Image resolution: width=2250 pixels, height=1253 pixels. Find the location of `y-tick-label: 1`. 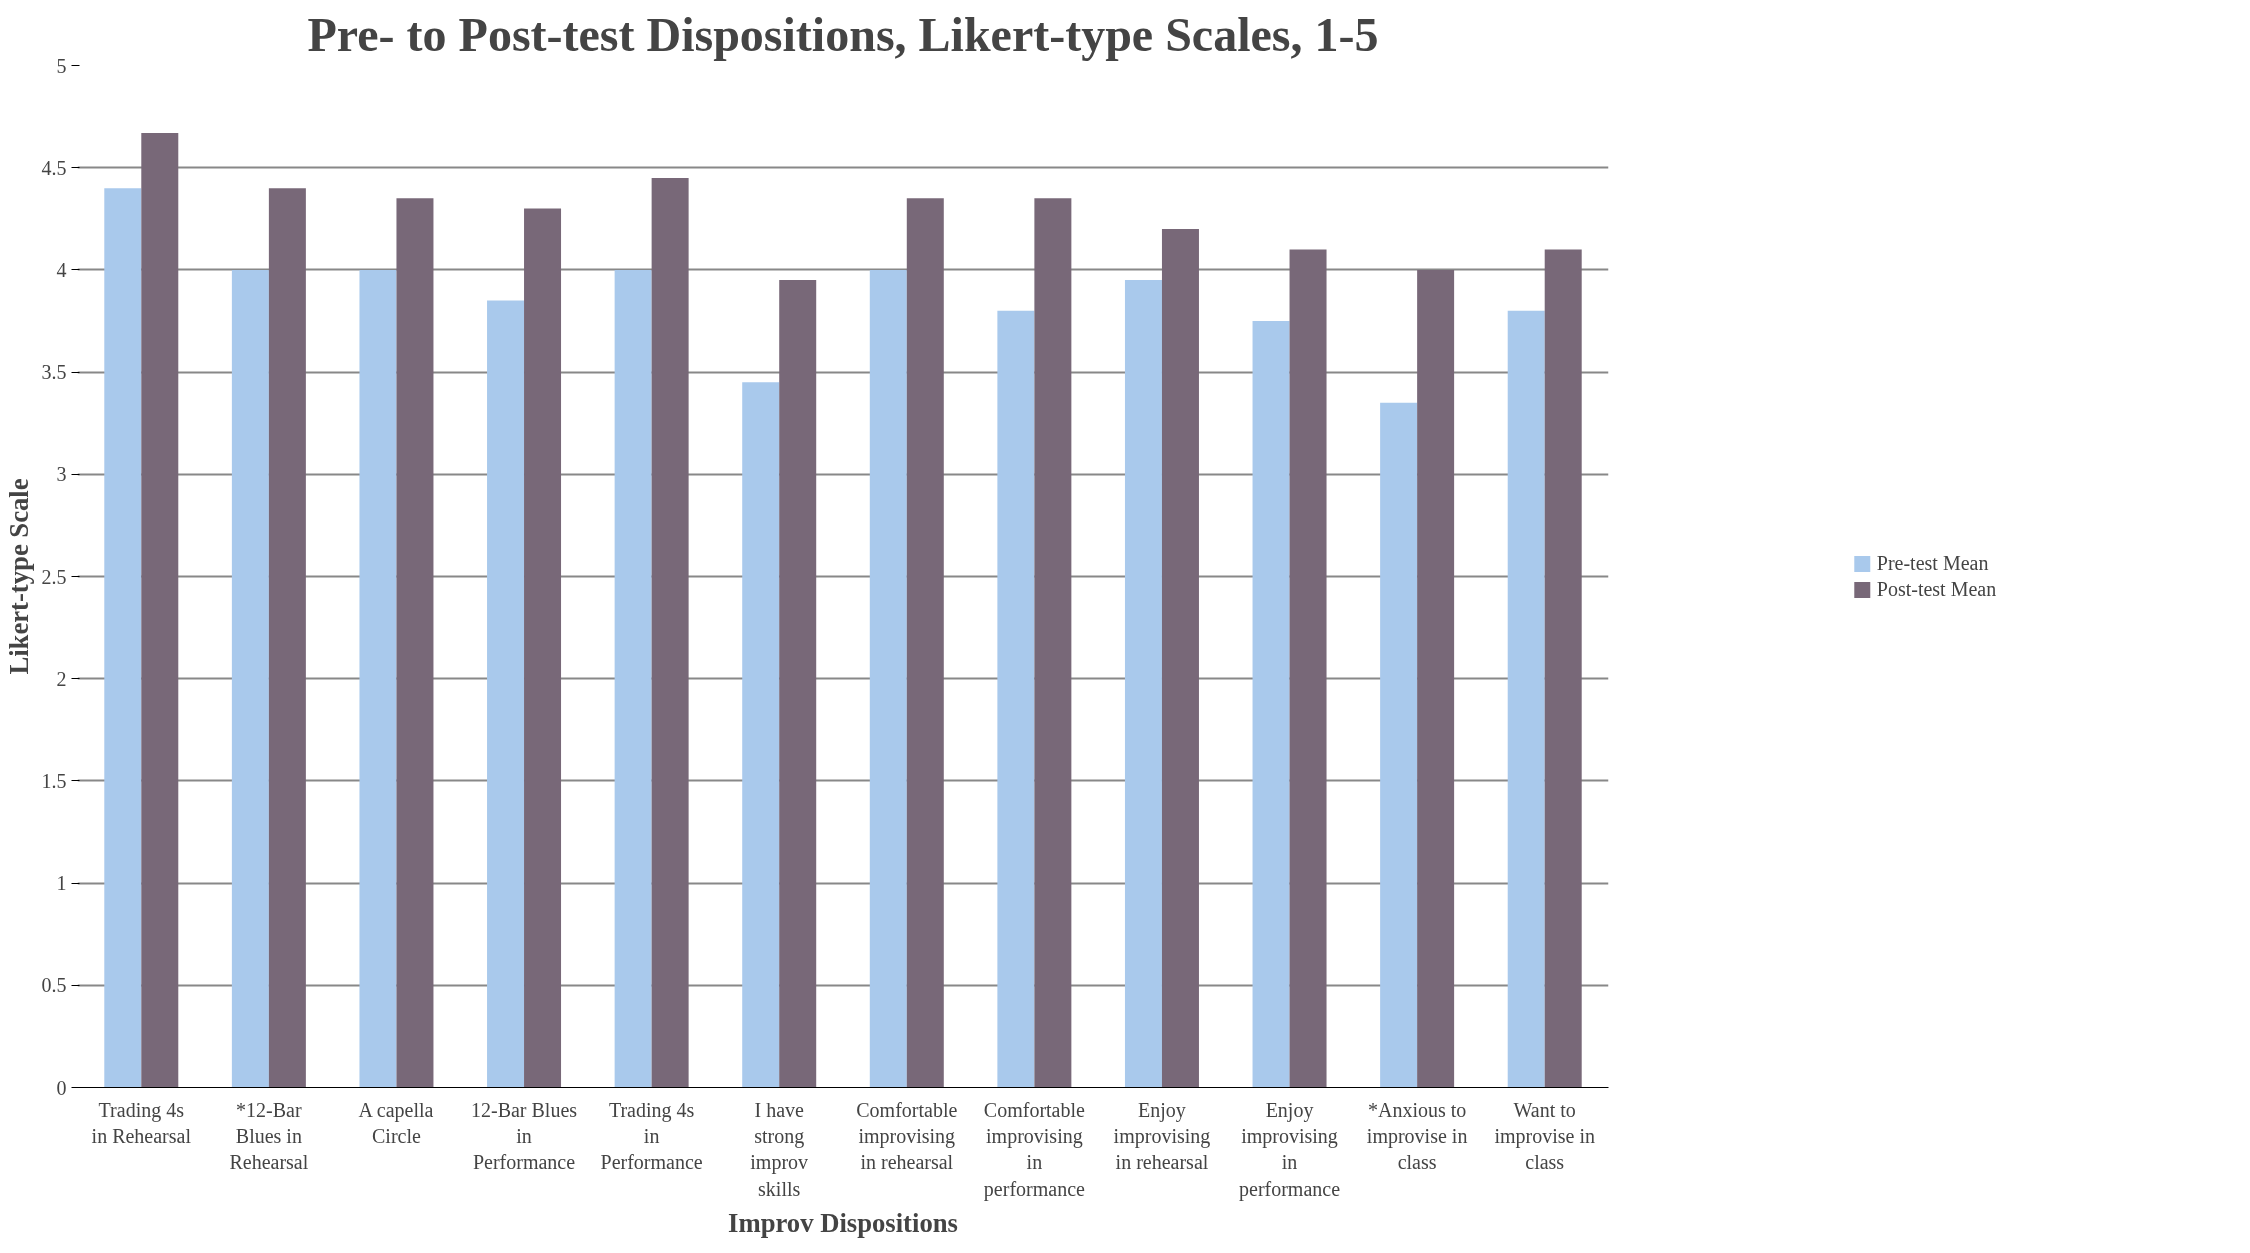

y-tick-label: 1 is located at coordinates (61, 883).